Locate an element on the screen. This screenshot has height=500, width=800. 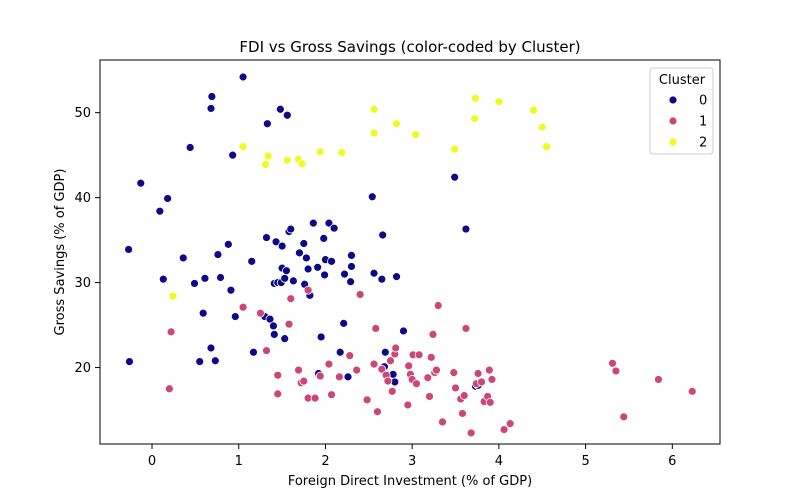
x-tick-label: 2 is located at coordinates (325, 461).